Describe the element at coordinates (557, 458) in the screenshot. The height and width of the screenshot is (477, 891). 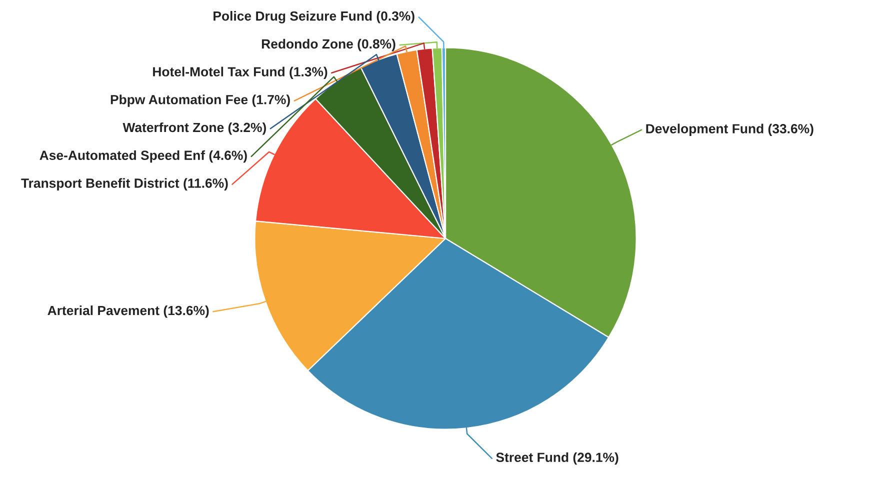
I see `slice-label: Street Fund (29.1%)` at that location.